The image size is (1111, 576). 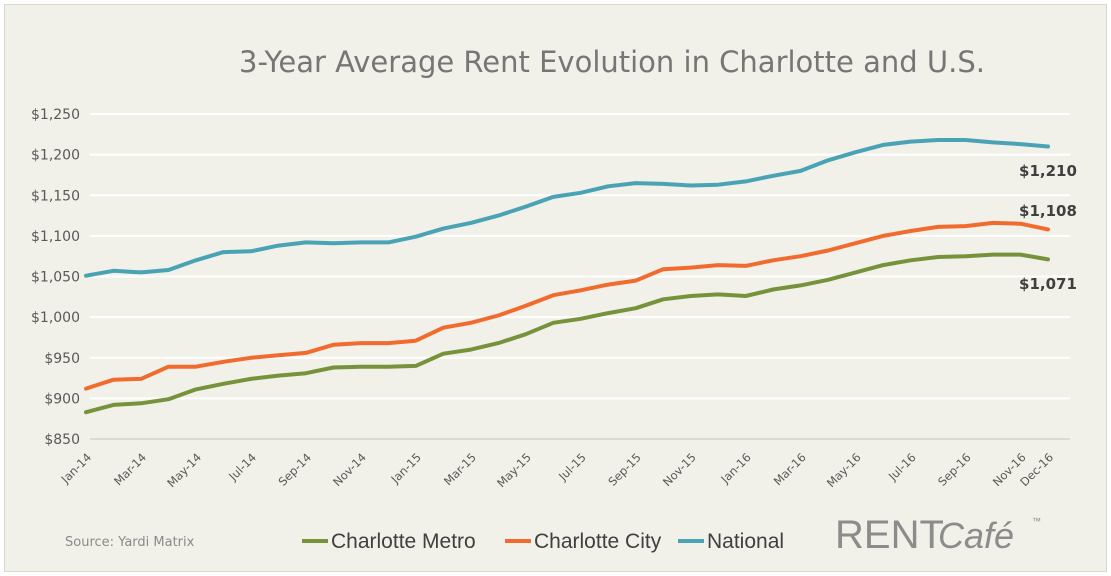 I want to click on legend-label: National, so click(x=745, y=541).